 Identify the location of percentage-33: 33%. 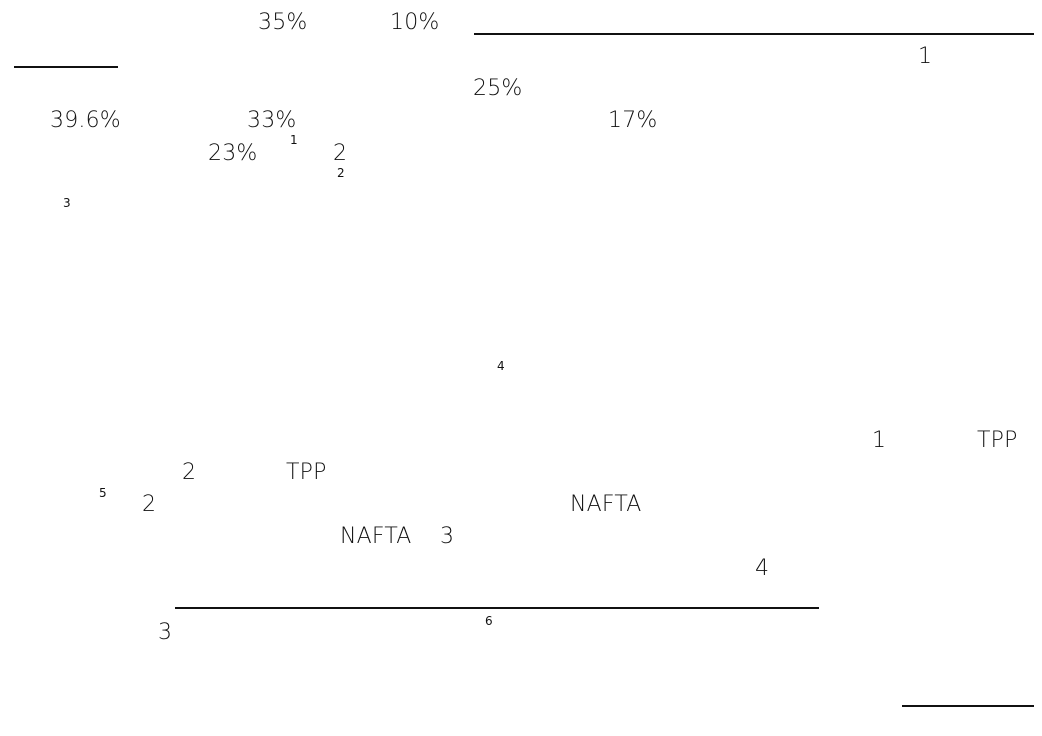
(272, 120).